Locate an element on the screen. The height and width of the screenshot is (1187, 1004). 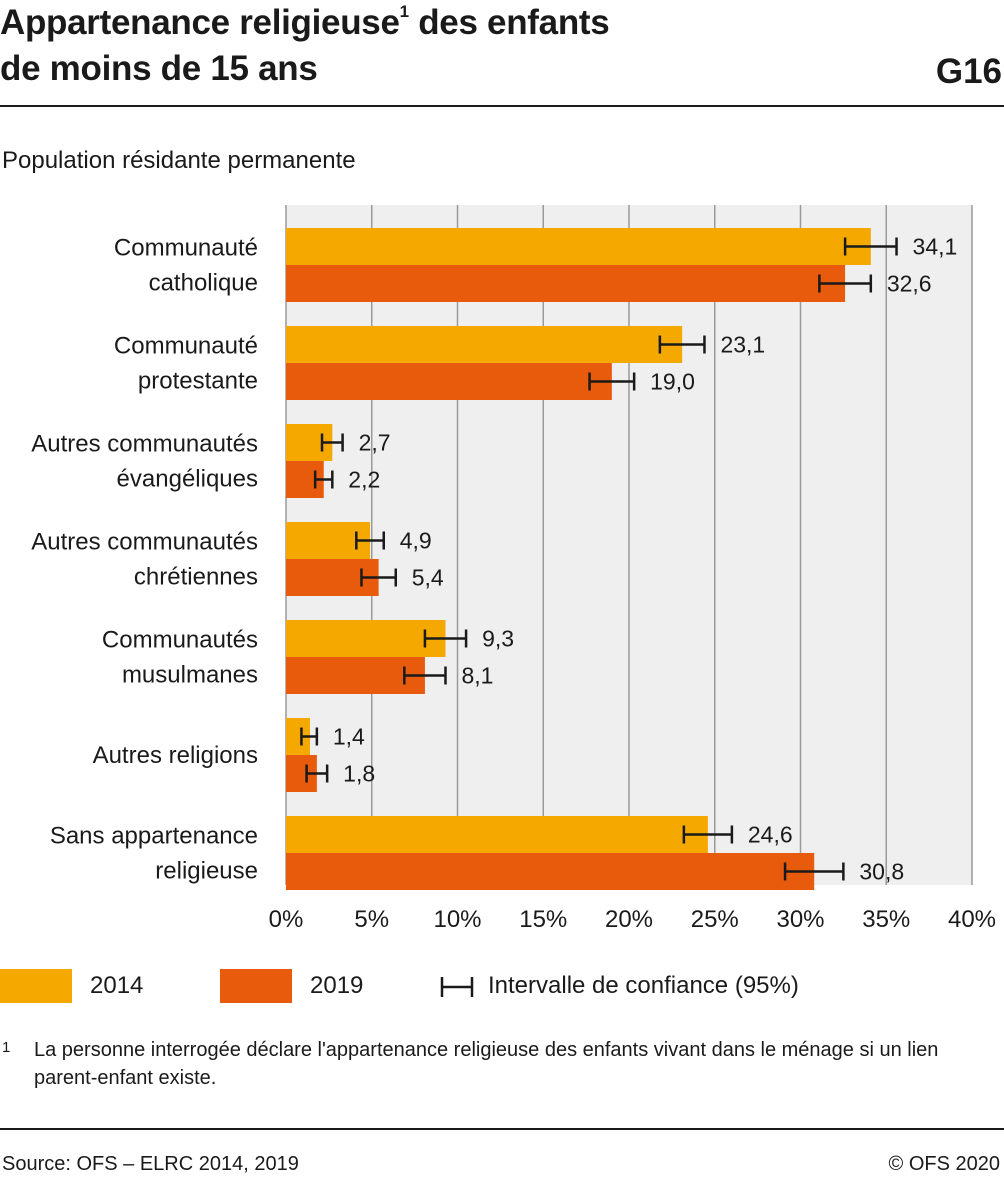
x-tick-label: 30% is located at coordinates (800, 919).